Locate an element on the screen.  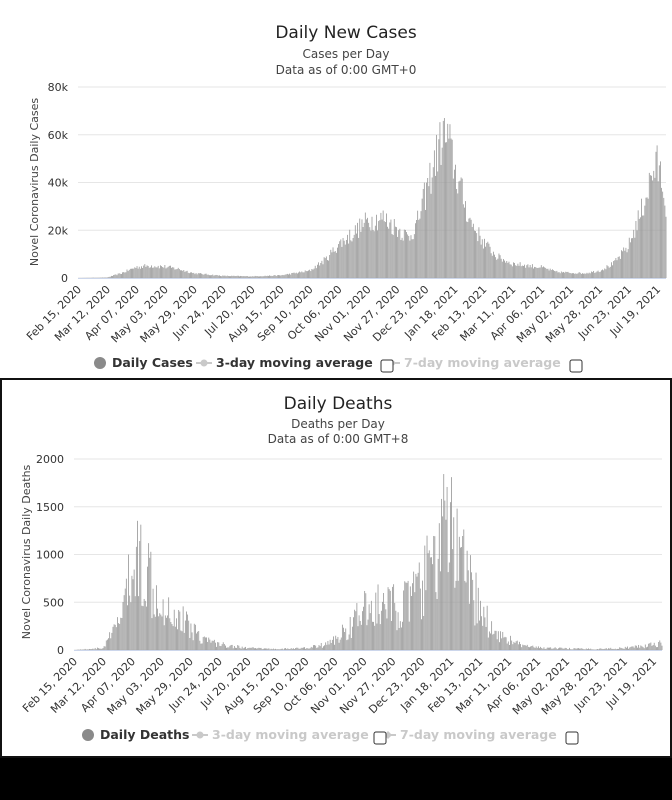
chart-title: Daily New Cases is located at coordinates (346, 33).